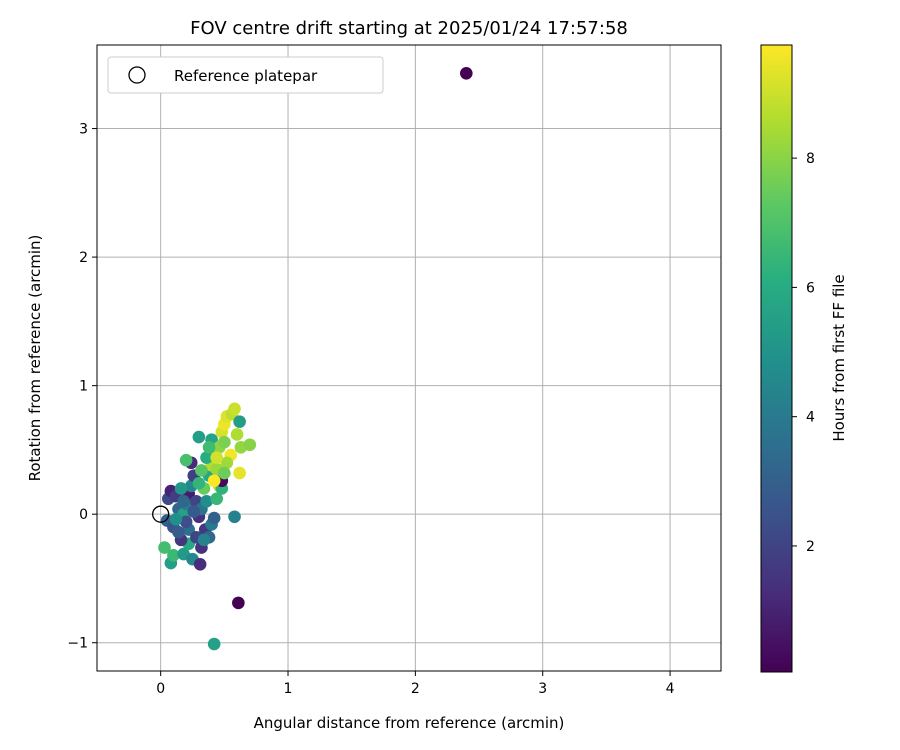 The height and width of the screenshot is (750, 900). Describe the element at coordinates (137, 75) in the screenshot. I see `legend-marker-open-circle` at that location.